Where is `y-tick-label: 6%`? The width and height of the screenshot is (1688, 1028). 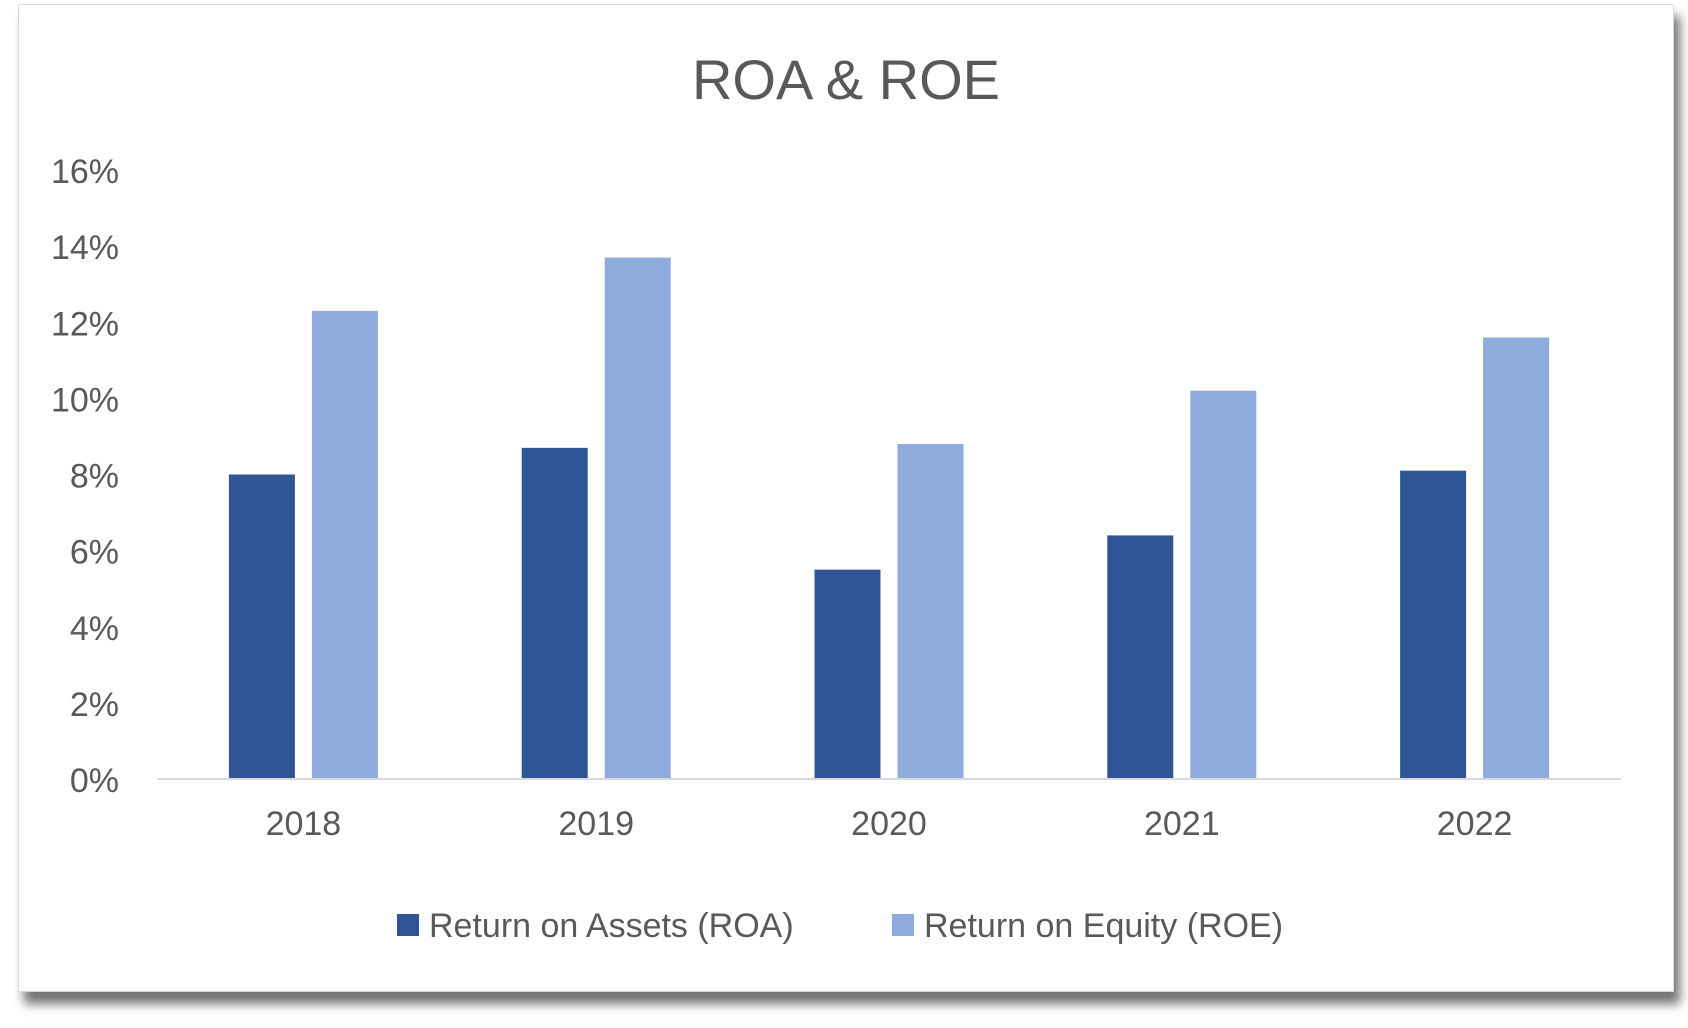
y-tick-label: 6% is located at coordinates (94, 553).